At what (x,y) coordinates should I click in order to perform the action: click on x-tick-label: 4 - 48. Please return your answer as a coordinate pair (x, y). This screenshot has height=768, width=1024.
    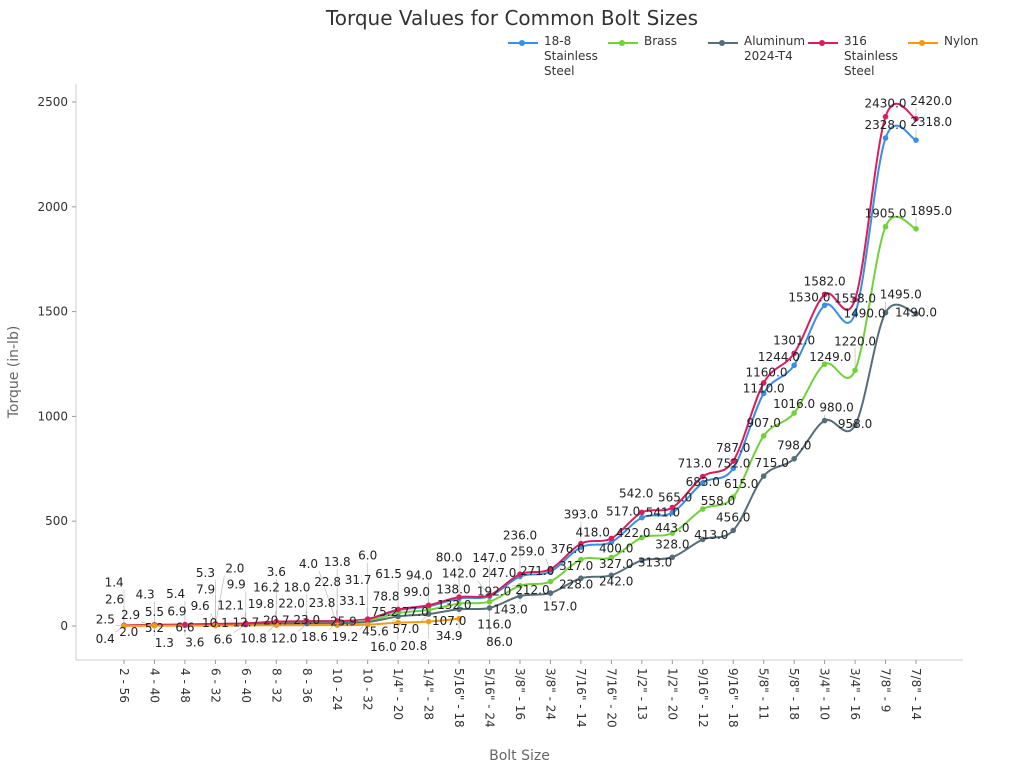
    Looking at the image, I should click on (185, 685).